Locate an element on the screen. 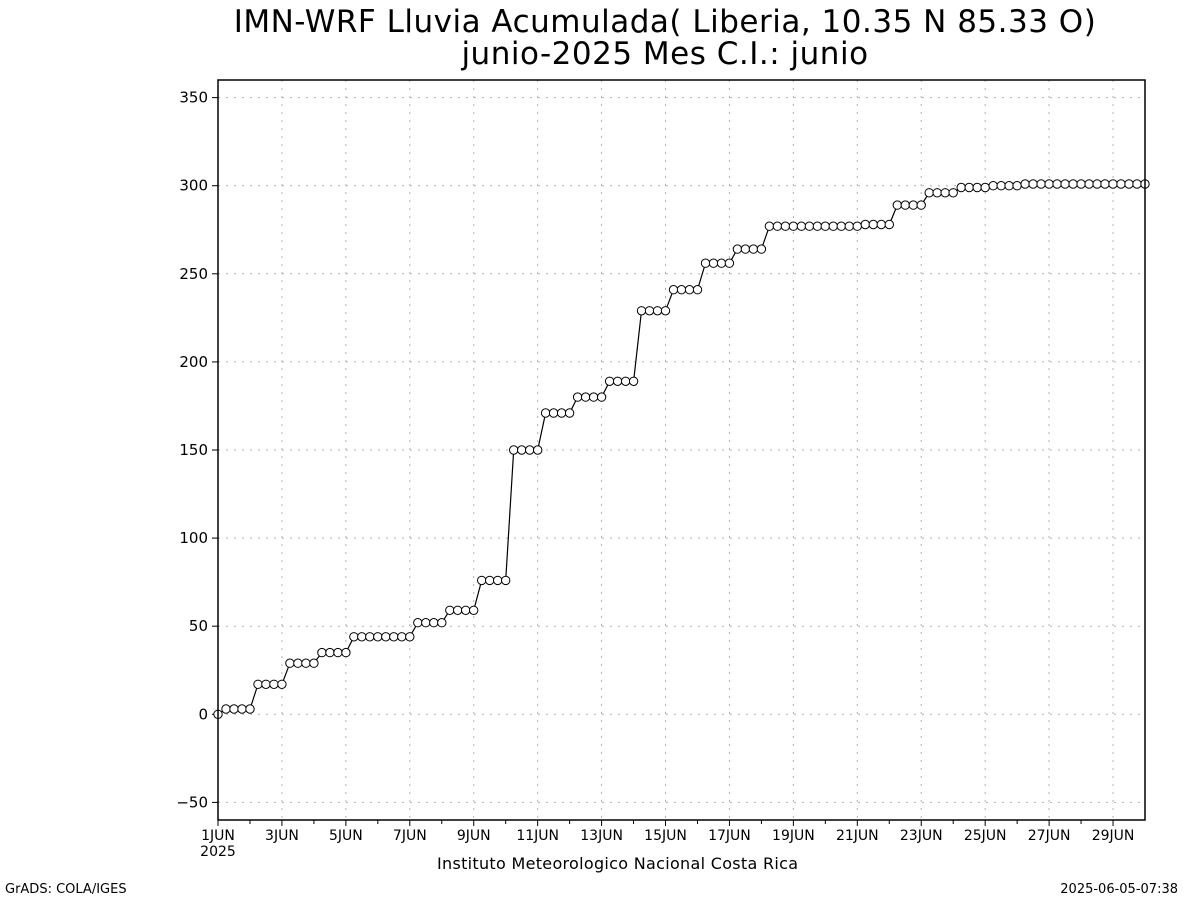 Image resolution: width=1200 pixels, height=900 pixels. y-tick-label: 250 is located at coordinates (193, 274).